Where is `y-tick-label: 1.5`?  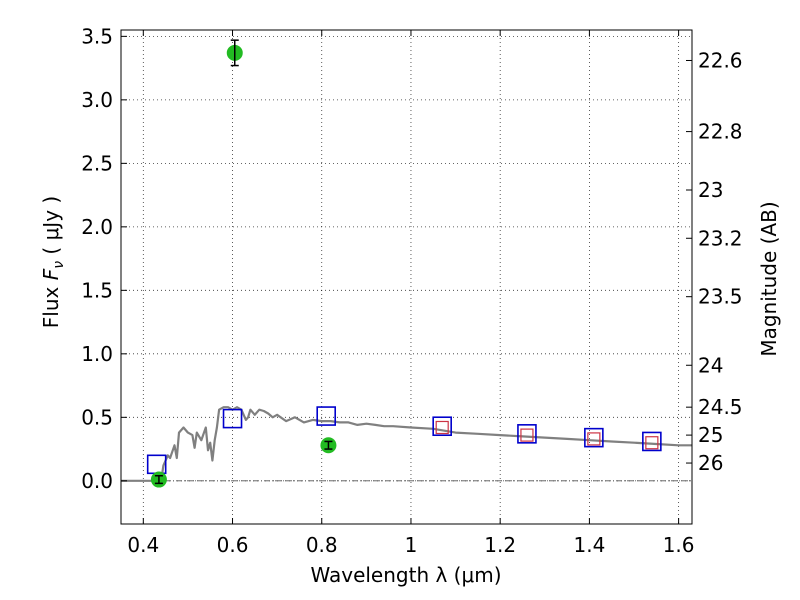
y-tick-label: 1.5 is located at coordinates (97, 290).